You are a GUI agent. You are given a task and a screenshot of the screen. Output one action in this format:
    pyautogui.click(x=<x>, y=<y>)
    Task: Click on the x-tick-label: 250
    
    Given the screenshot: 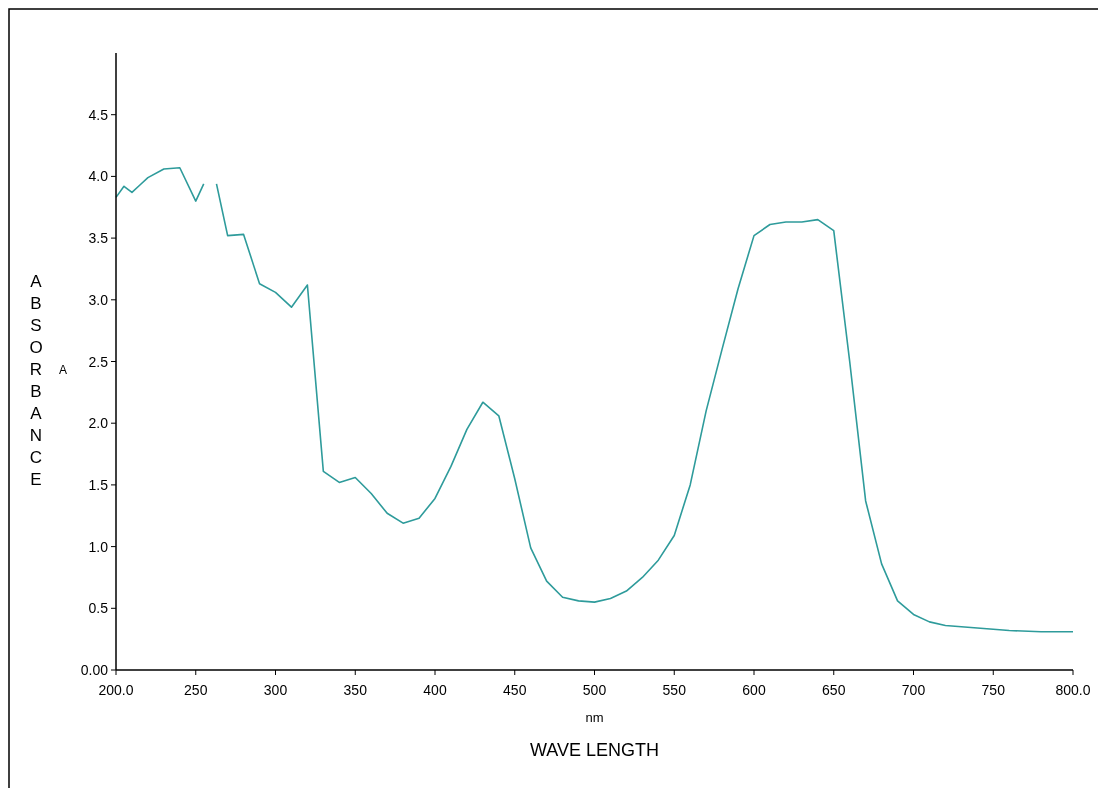 What is the action you would take?
    pyautogui.click(x=196, y=690)
    